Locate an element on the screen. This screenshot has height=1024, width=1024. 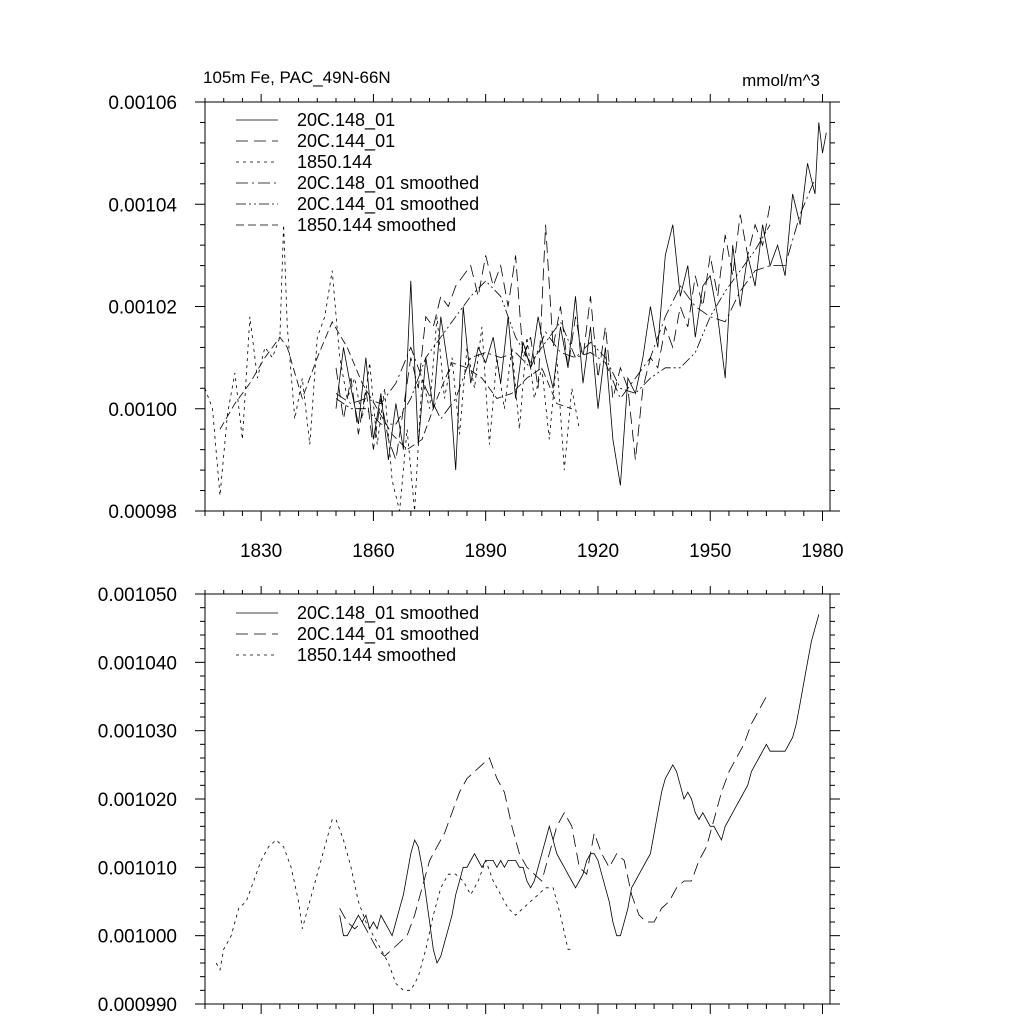
y-tick-label: 0.001000 is located at coordinates (137, 937).